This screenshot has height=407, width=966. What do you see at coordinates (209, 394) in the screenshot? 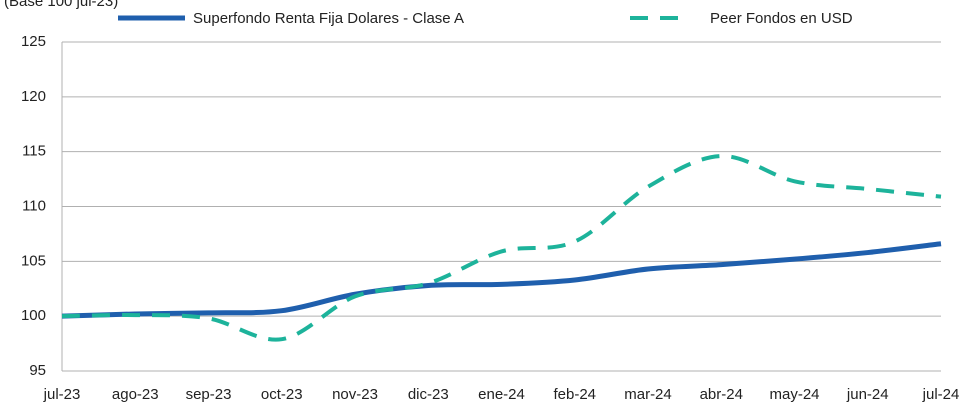
I see `x-tick-label: sep-23` at bounding box center [209, 394].